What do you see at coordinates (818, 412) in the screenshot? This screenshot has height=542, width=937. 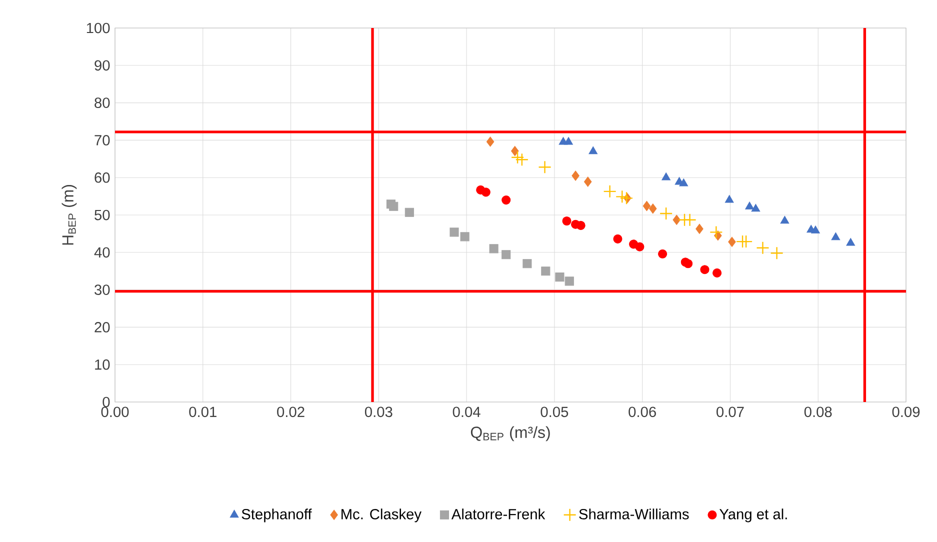 I see `x-tick-label: 0.08` at bounding box center [818, 412].